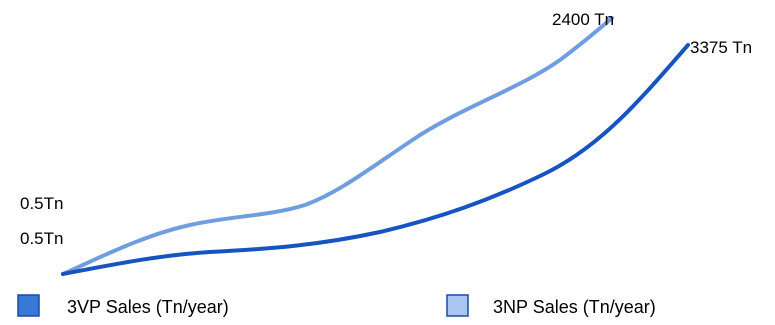 The height and width of the screenshot is (325, 775). I want to click on legend-swatch-3vp, so click(28, 305).